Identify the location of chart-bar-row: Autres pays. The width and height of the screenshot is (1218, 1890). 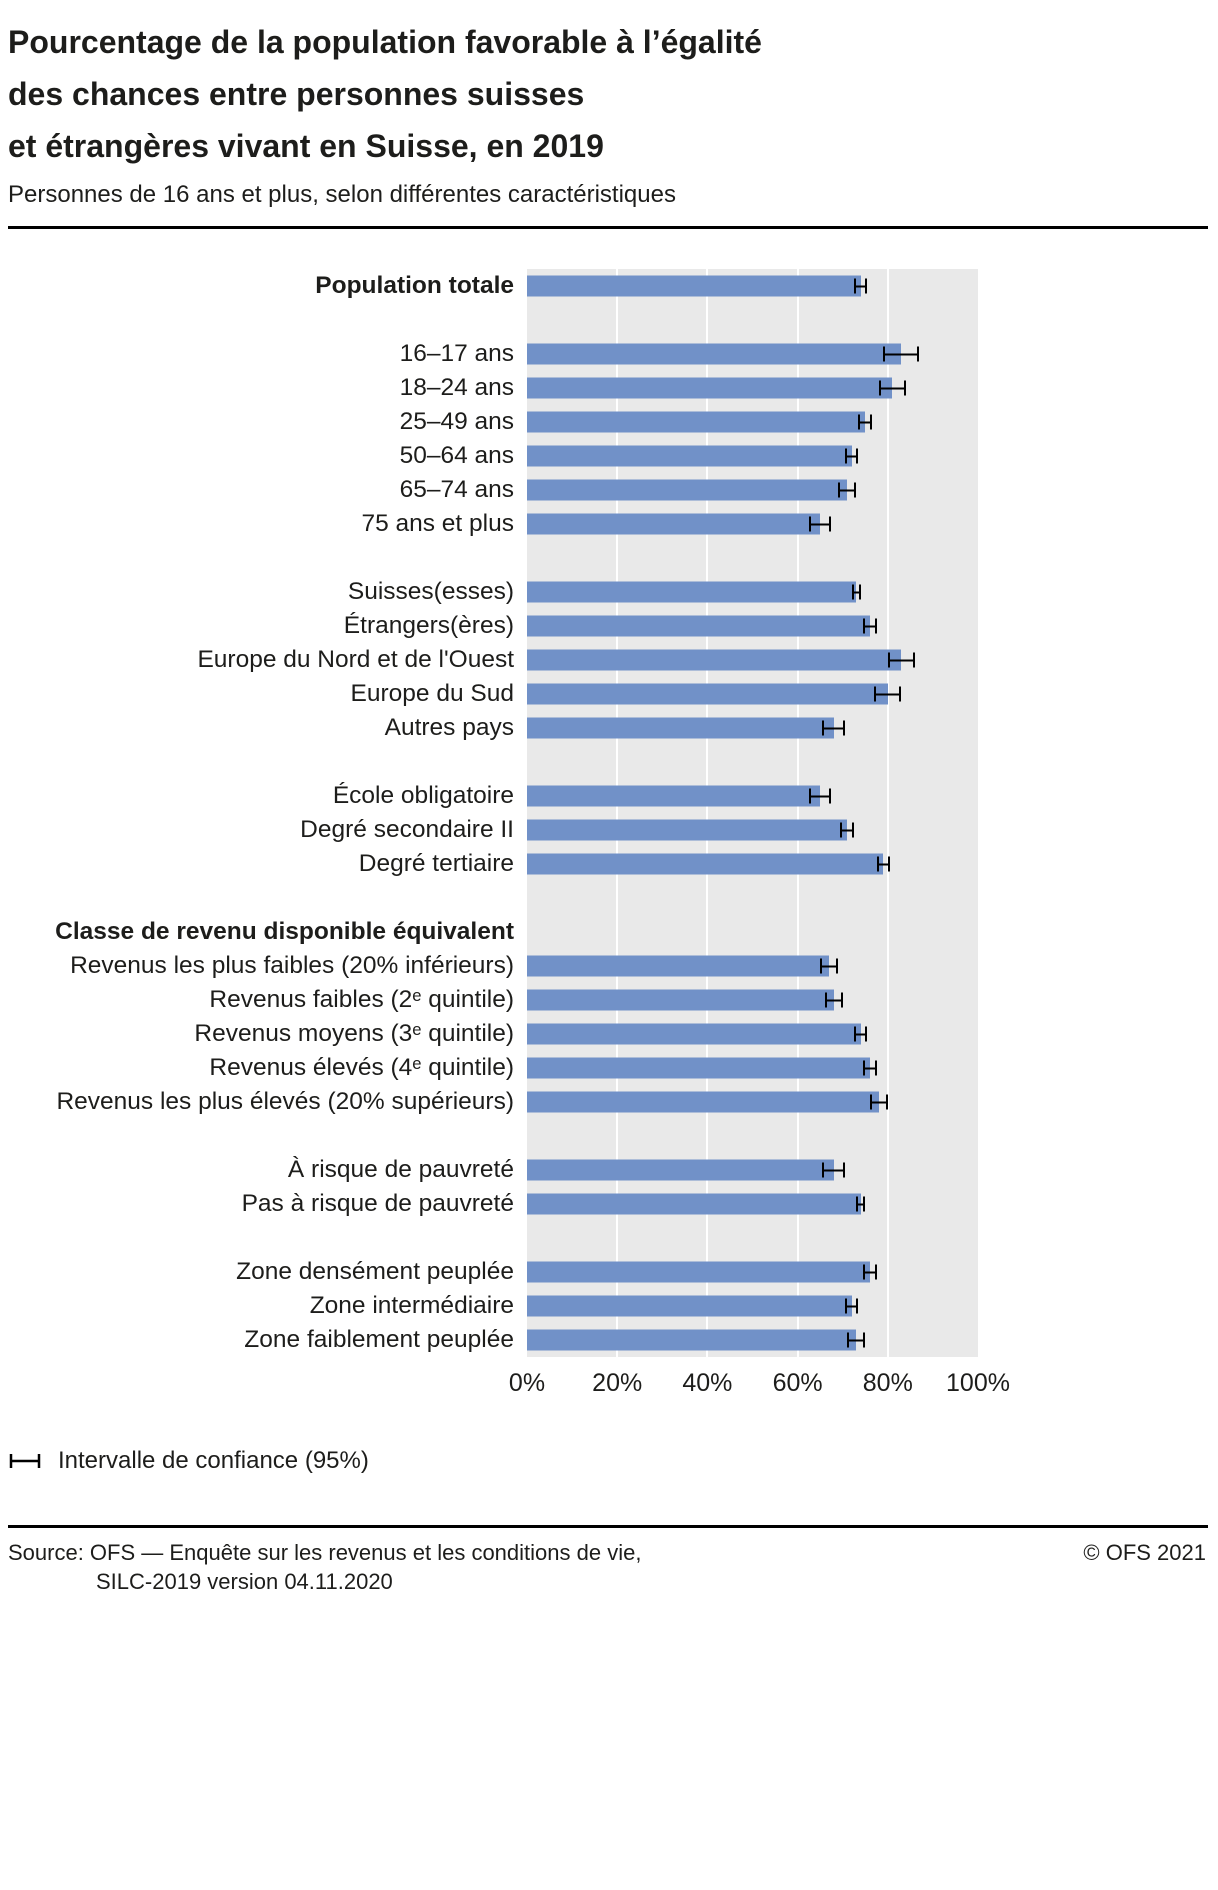
(608, 728).